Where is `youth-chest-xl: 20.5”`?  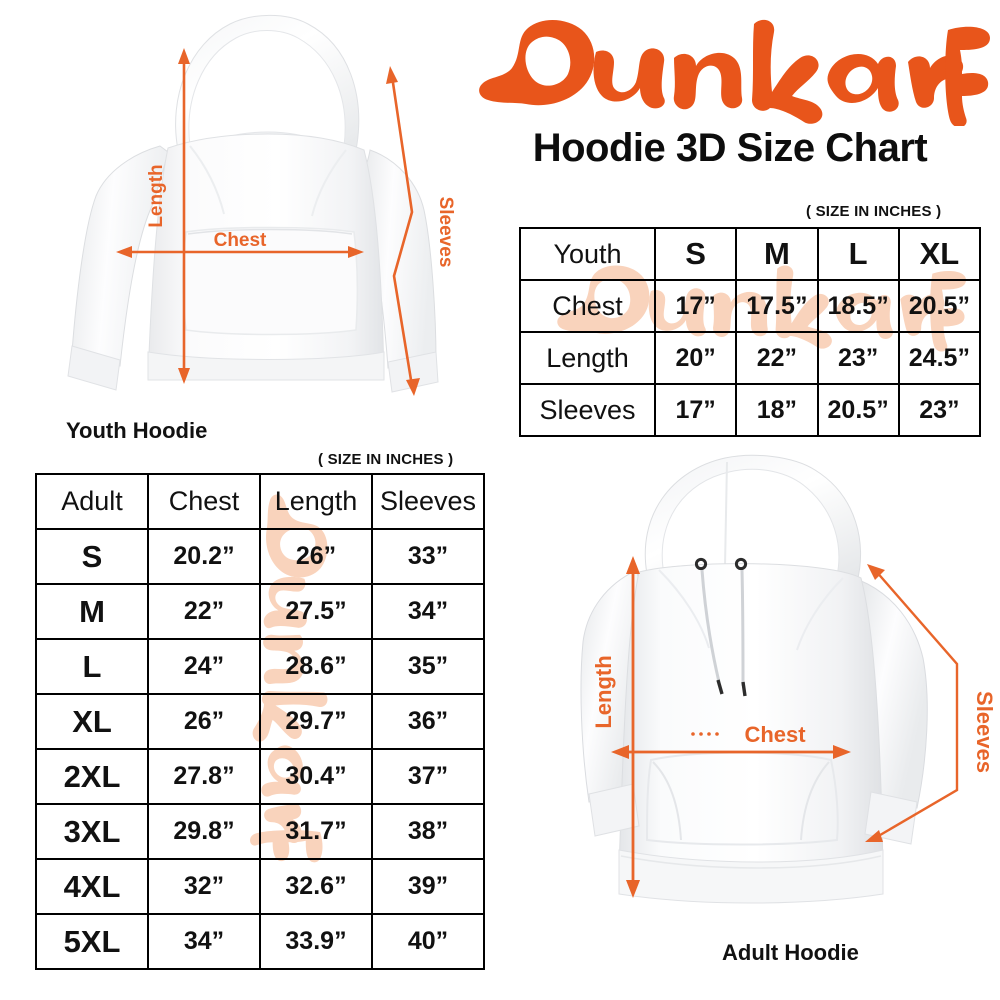 youth-chest-xl: 20.5” is located at coordinates (939, 306).